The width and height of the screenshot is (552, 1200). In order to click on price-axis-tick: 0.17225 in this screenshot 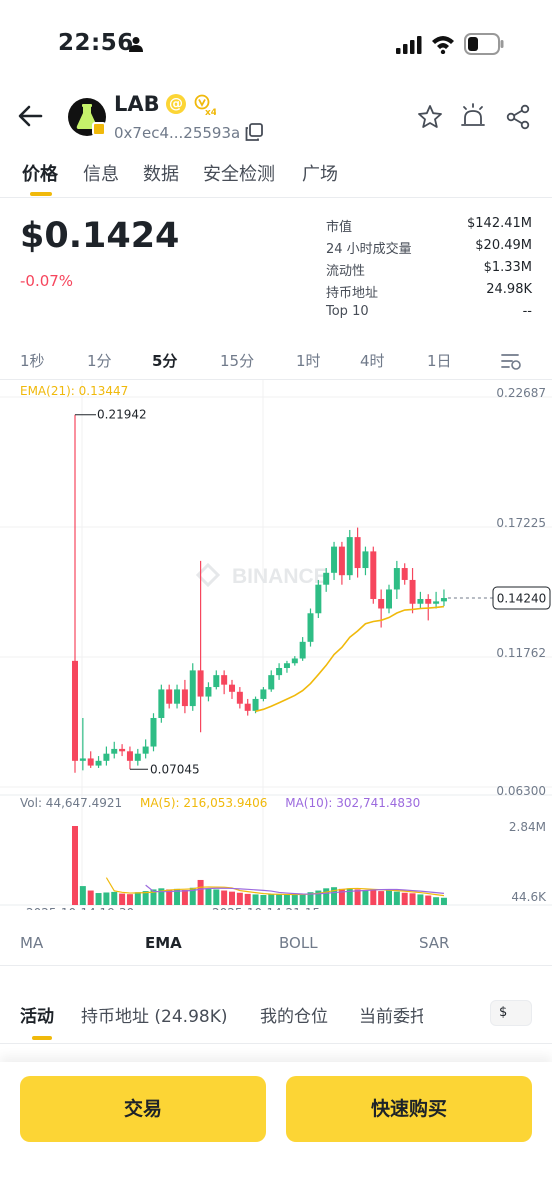, I will do `click(521, 523)`.